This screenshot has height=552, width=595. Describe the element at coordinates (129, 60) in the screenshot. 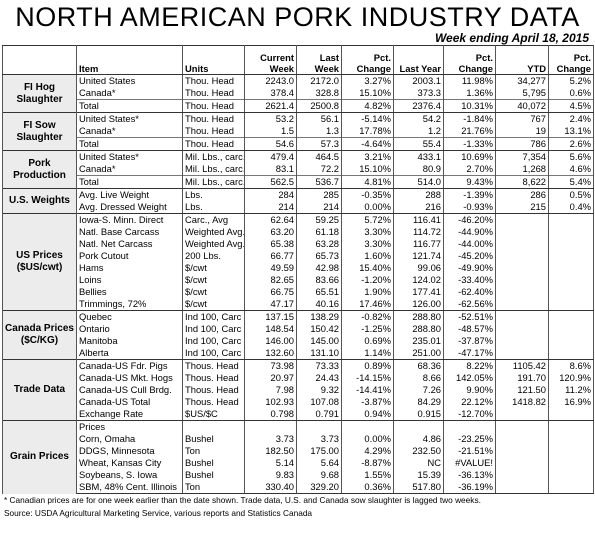

I see `column-header: Item` at that location.